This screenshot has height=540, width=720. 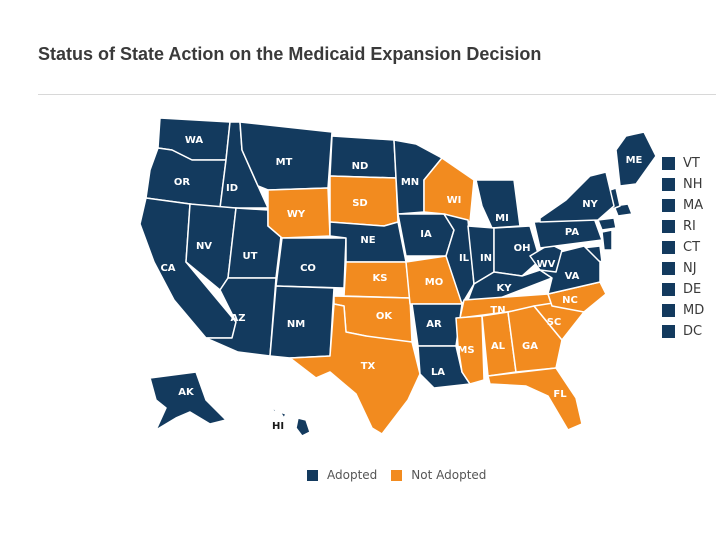 I want to click on state-ny, so click(x=577, y=197).